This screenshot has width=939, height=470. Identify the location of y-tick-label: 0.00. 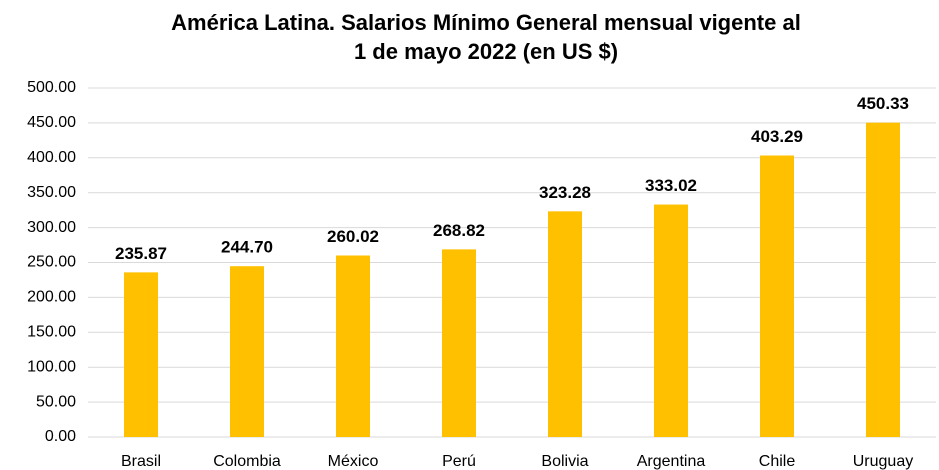
(60, 436).